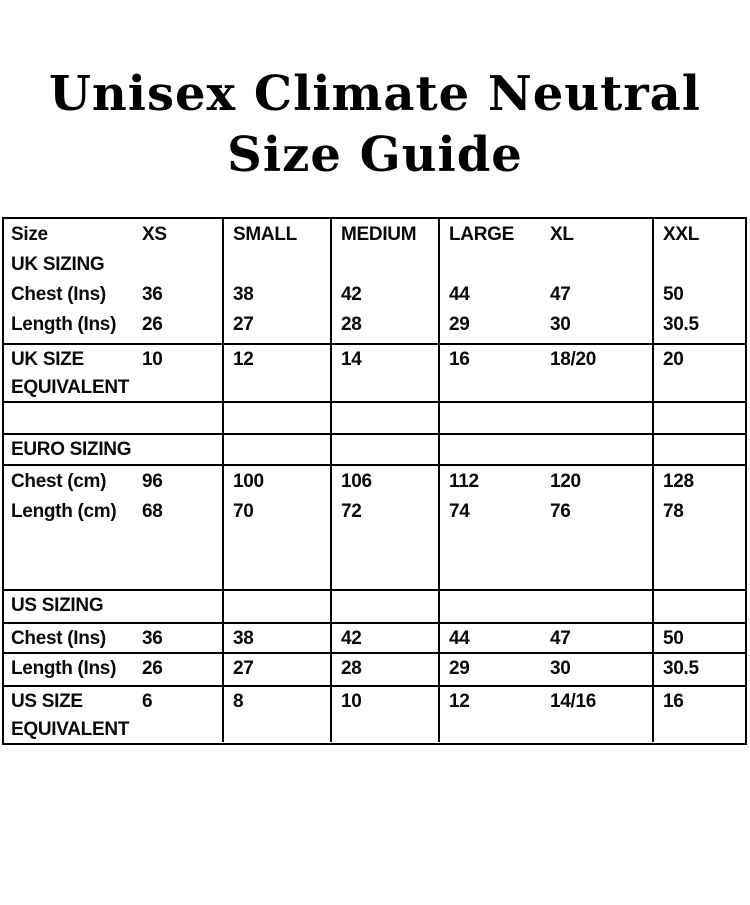 The height and width of the screenshot is (905, 750). What do you see at coordinates (351, 701) in the screenshot?
I see `us-equivalent-medium: 10` at bounding box center [351, 701].